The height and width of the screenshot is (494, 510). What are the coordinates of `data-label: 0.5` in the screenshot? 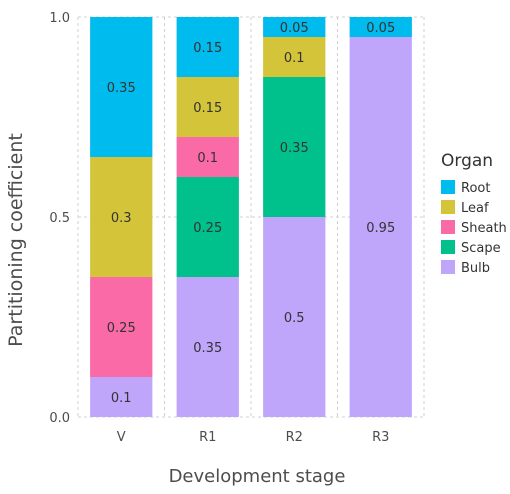 It's located at (294, 318).